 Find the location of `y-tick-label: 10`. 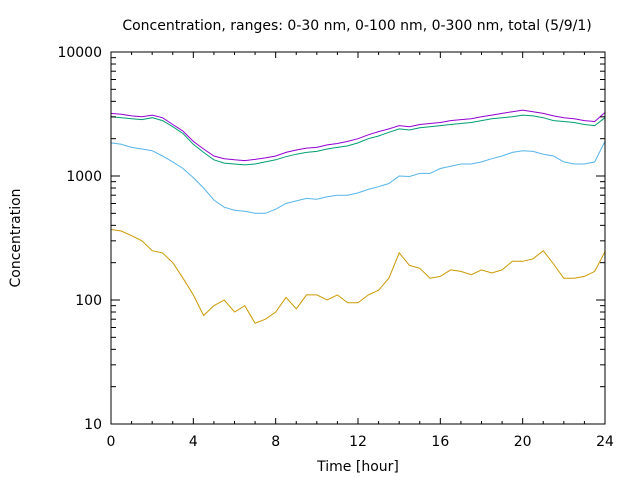

y-tick-label: 10 is located at coordinates (93, 425).